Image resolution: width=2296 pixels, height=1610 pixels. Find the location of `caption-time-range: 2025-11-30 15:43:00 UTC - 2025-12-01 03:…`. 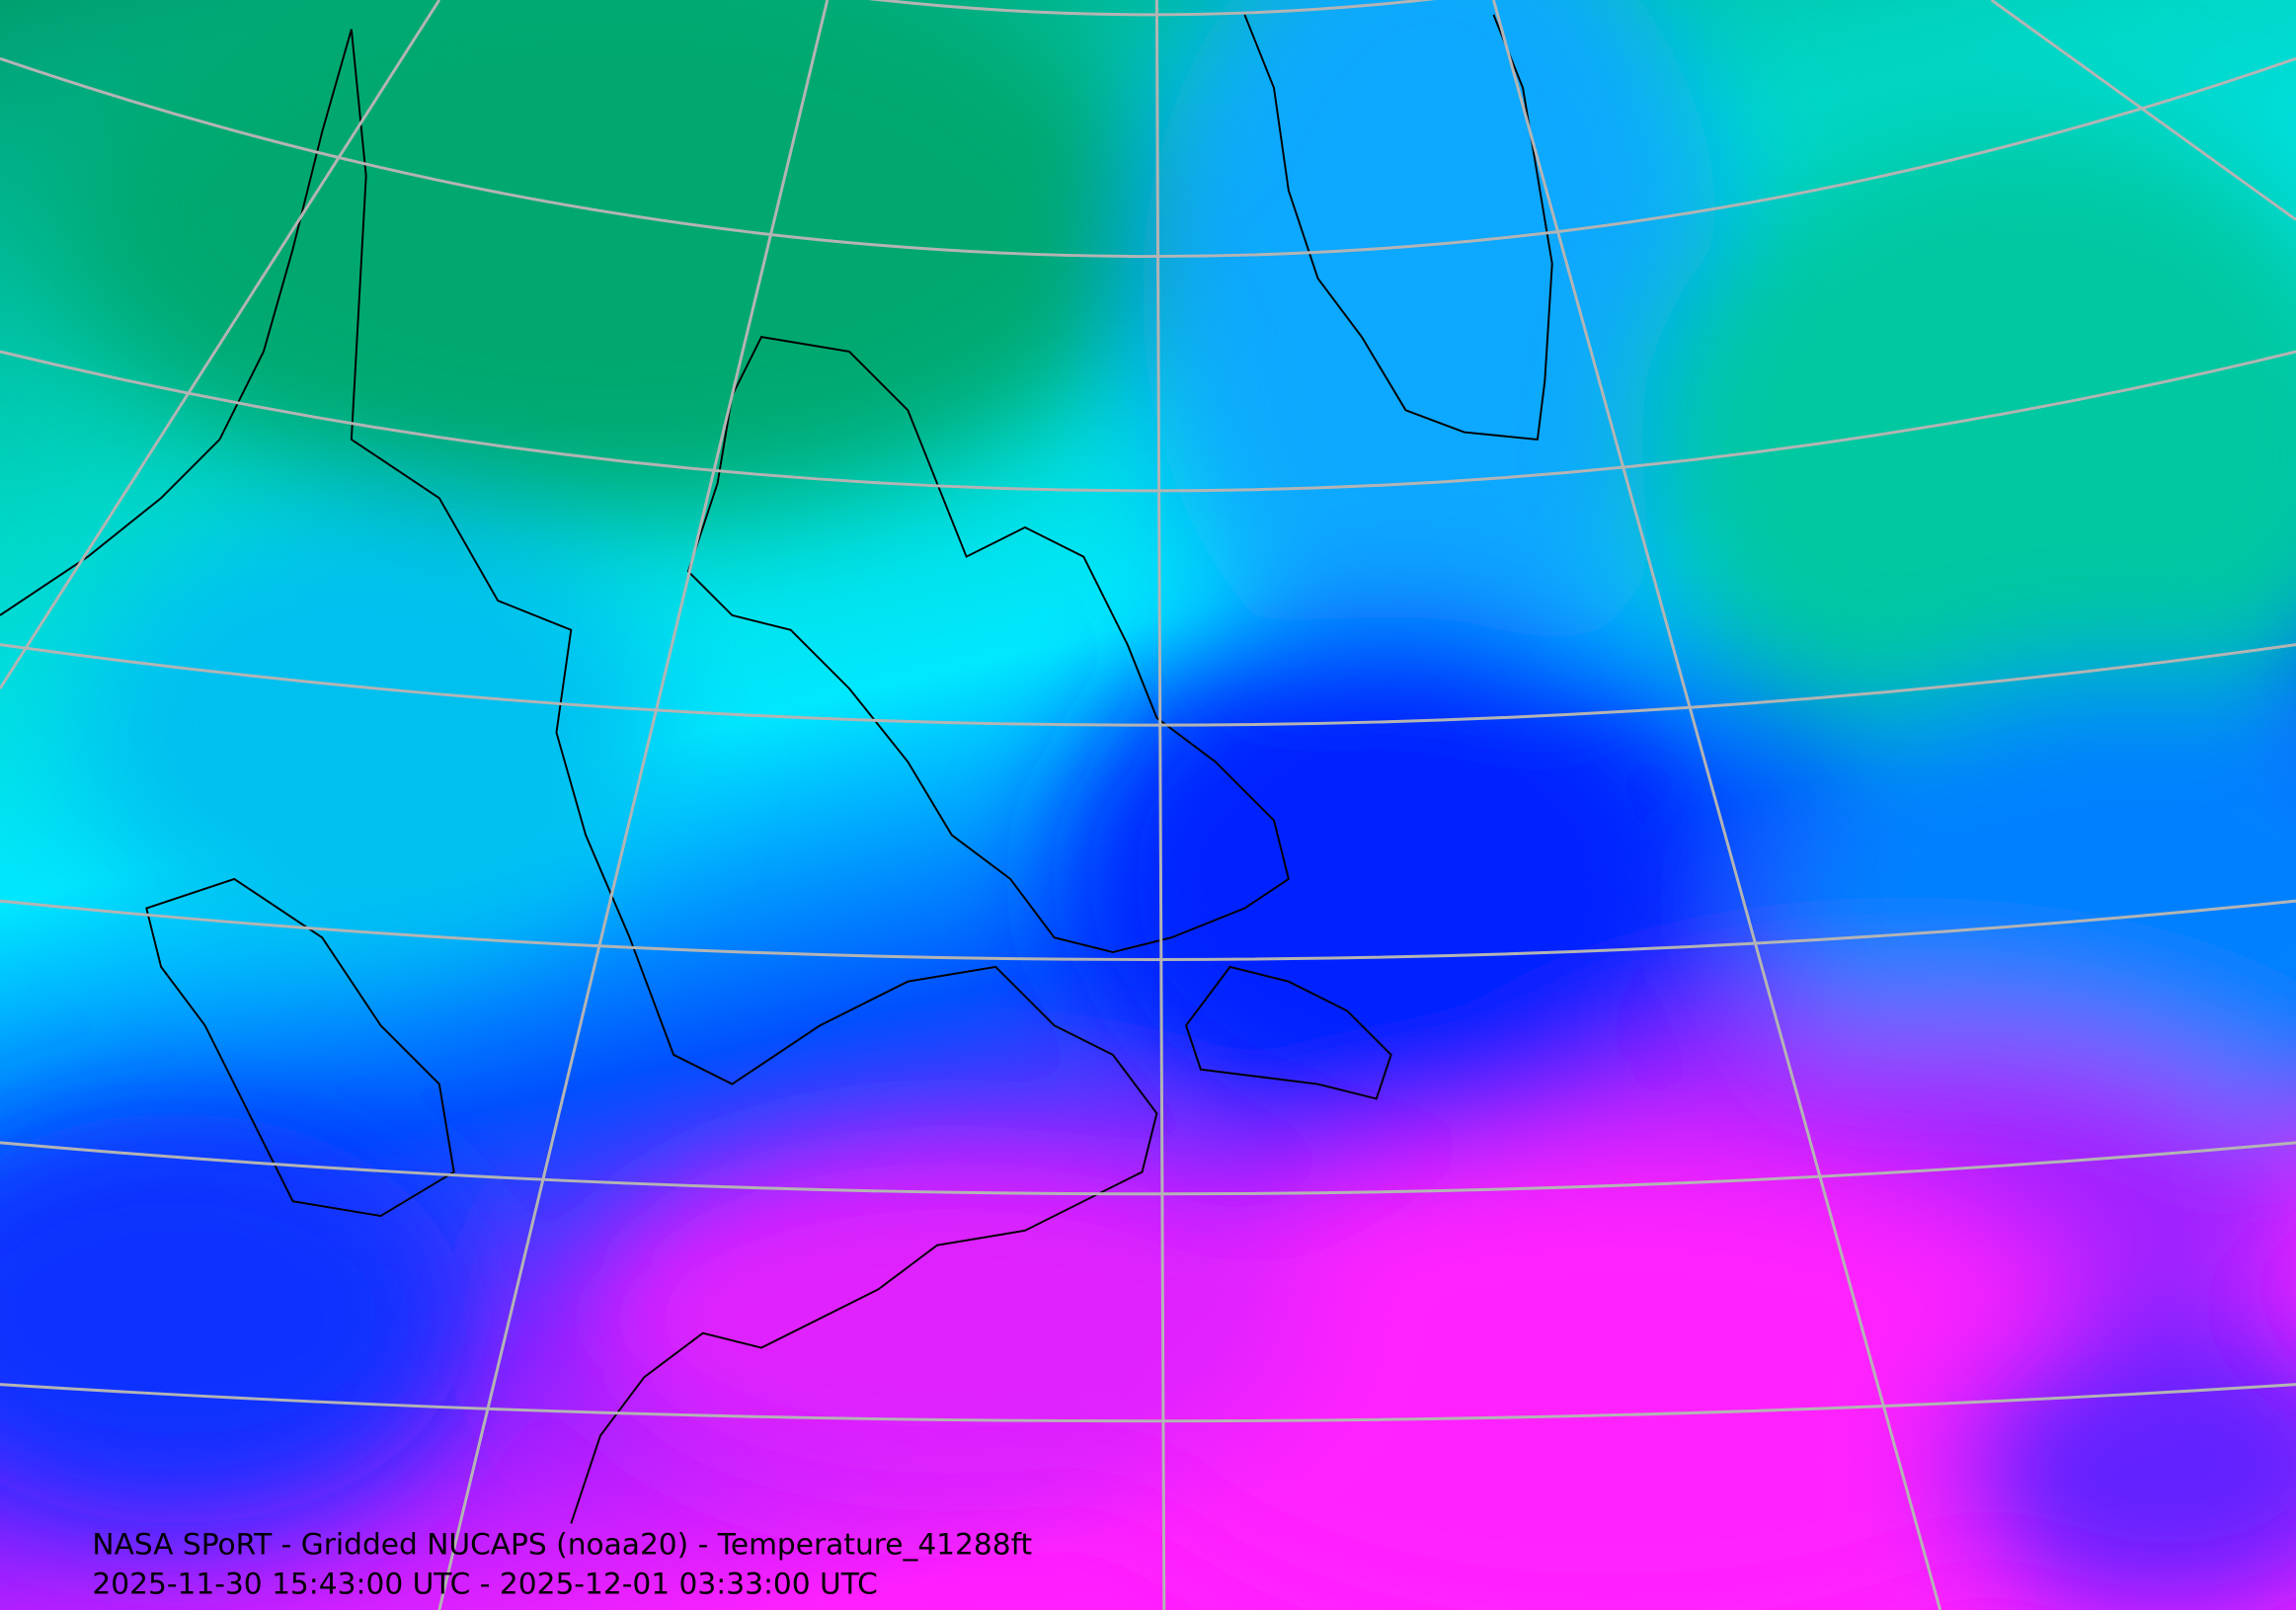

caption-time-range: 2025-11-30 15:43:00 UTC - 2025-12-01 03:… is located at coordinates (485, 1584).